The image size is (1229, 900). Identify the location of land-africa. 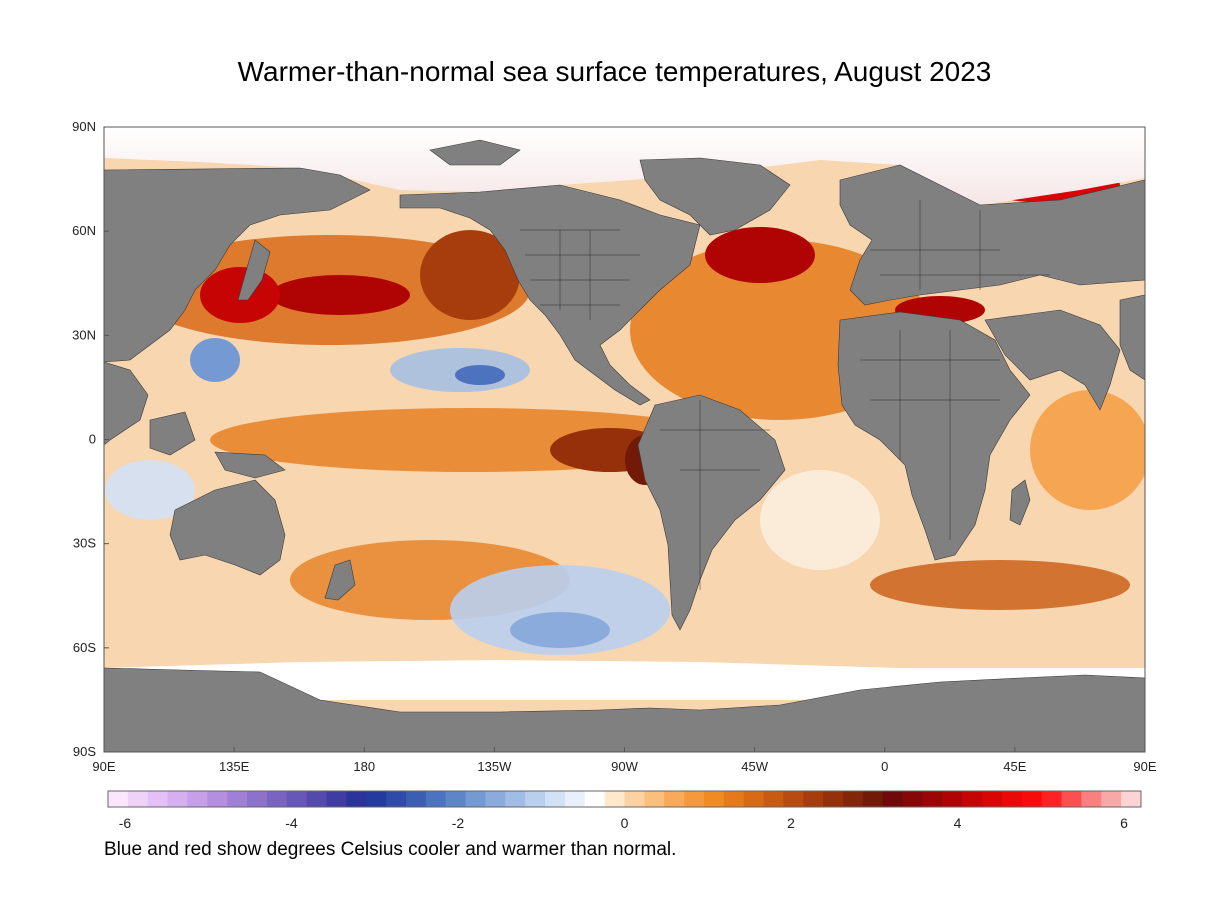
(934, 436).